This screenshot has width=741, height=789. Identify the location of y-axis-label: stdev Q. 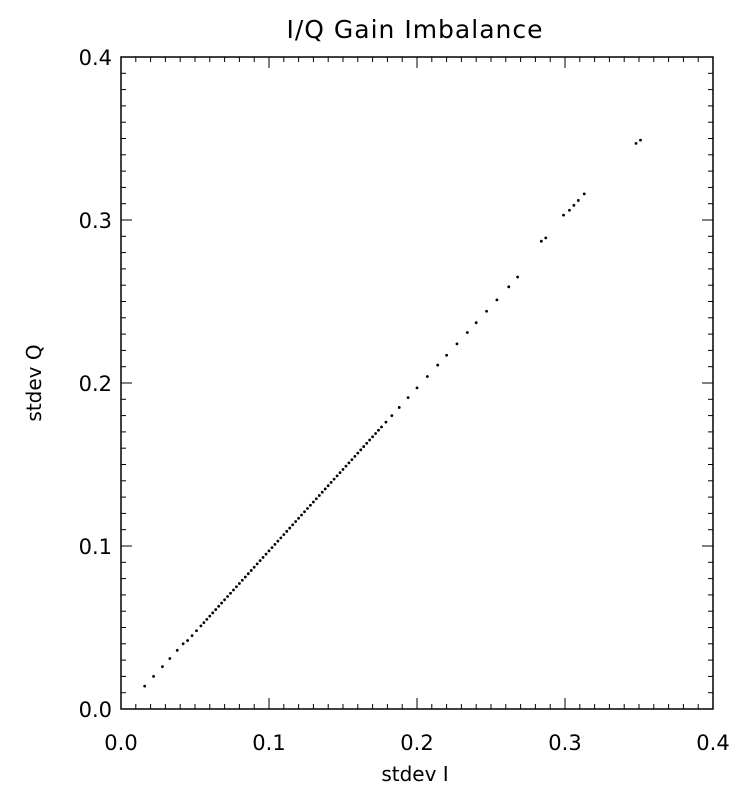
(34, 382).